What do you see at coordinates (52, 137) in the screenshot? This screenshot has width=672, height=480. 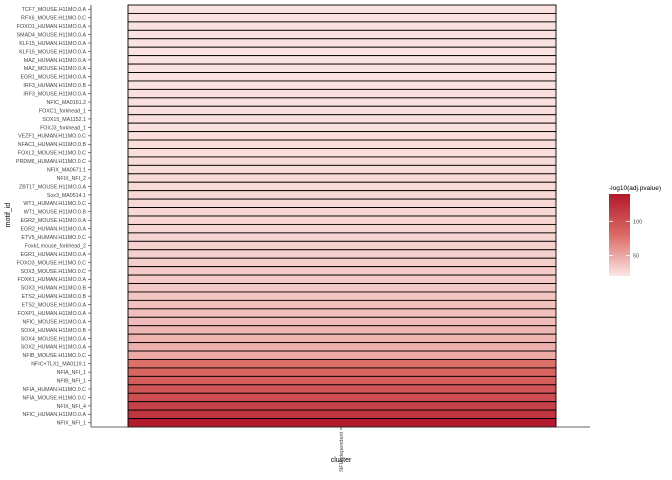 I see `y-tick-label: VEZF1_HUMAN.H11MO.0.C` at bounding box center [52, 137].